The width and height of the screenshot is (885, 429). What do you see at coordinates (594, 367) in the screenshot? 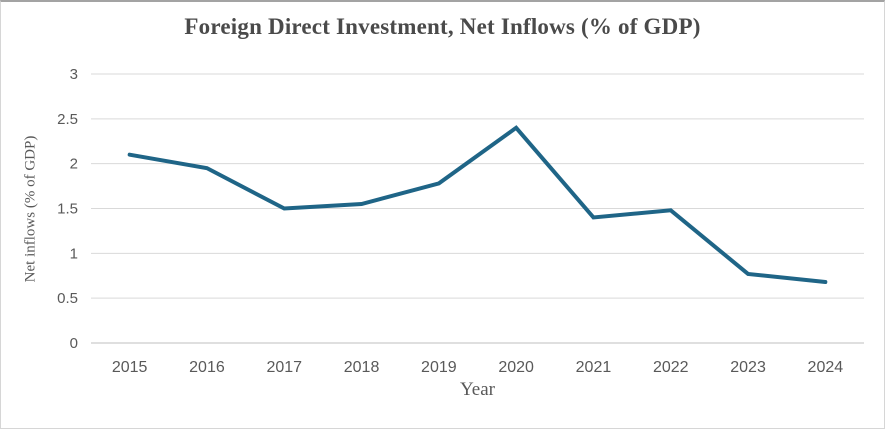
I see `x-tick-label: 2021` at bounding box center [594, 367].